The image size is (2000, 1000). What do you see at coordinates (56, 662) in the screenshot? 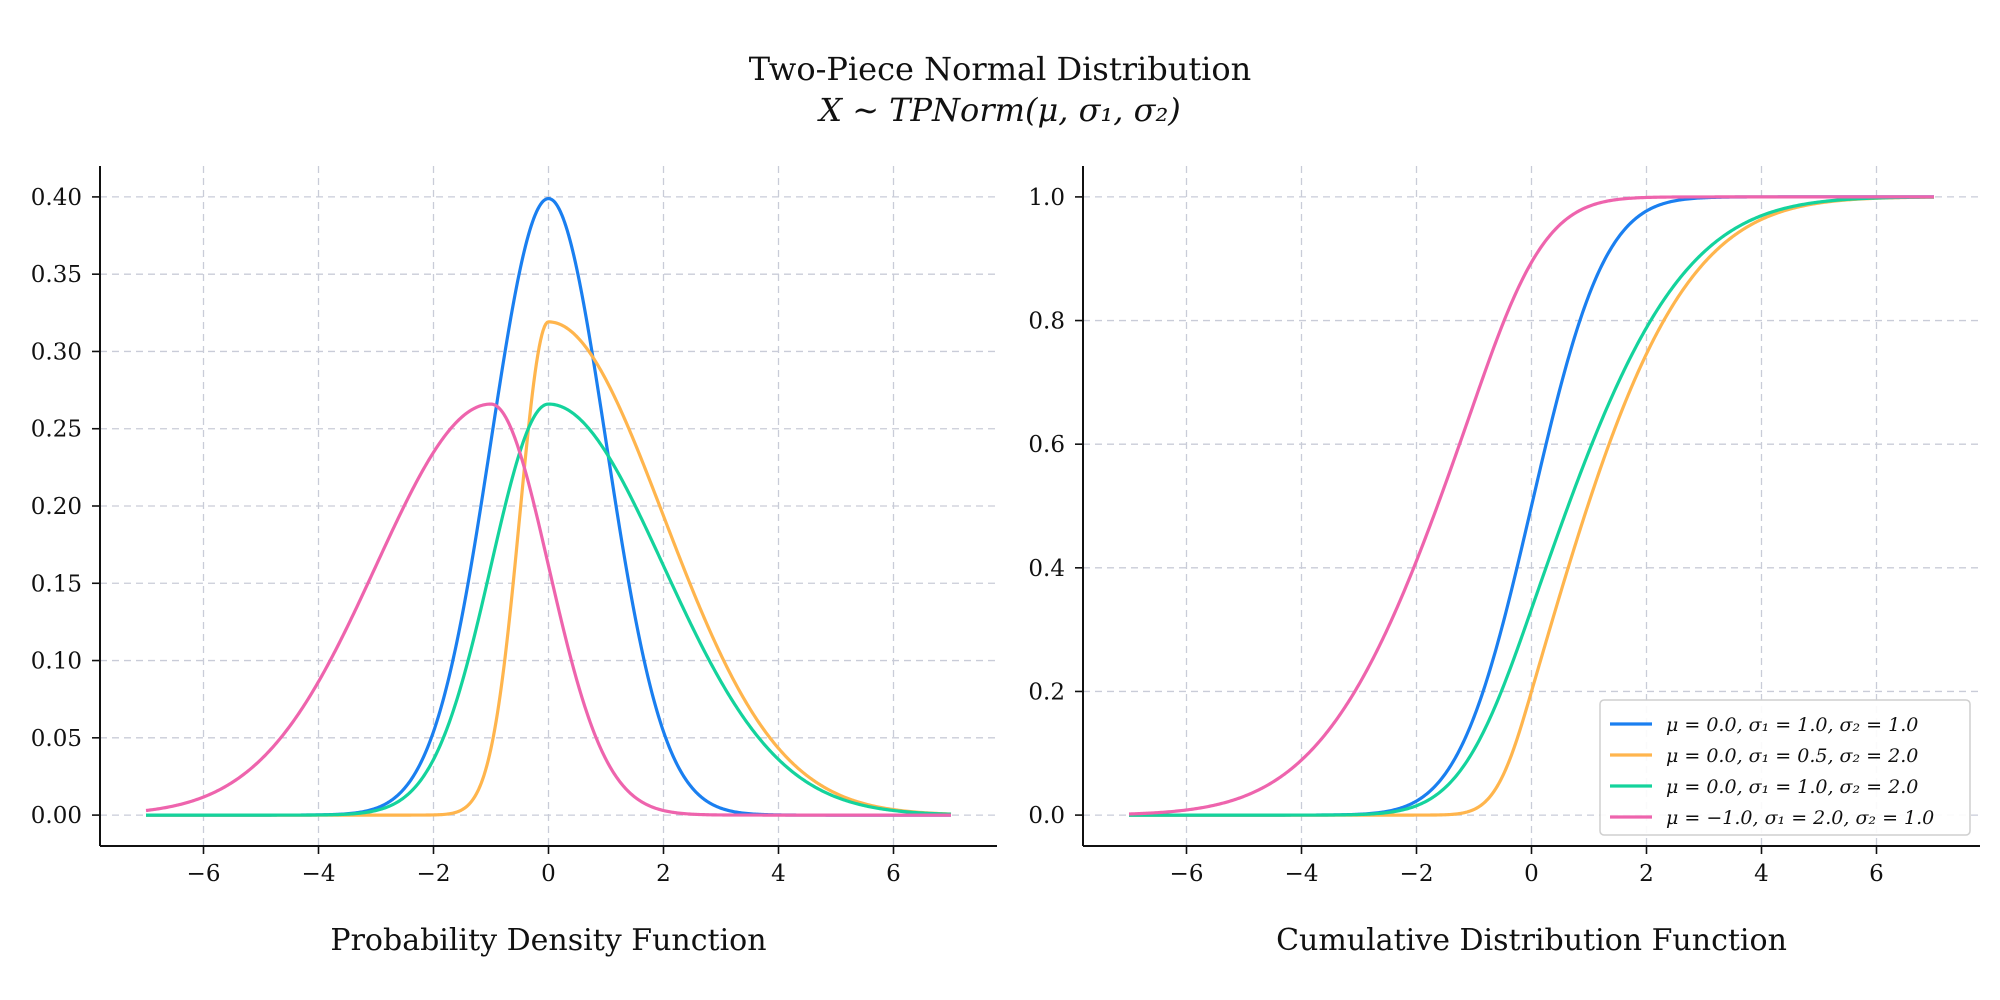
I see `y-tick-label: 0.10` at bounding box center [56, 662].